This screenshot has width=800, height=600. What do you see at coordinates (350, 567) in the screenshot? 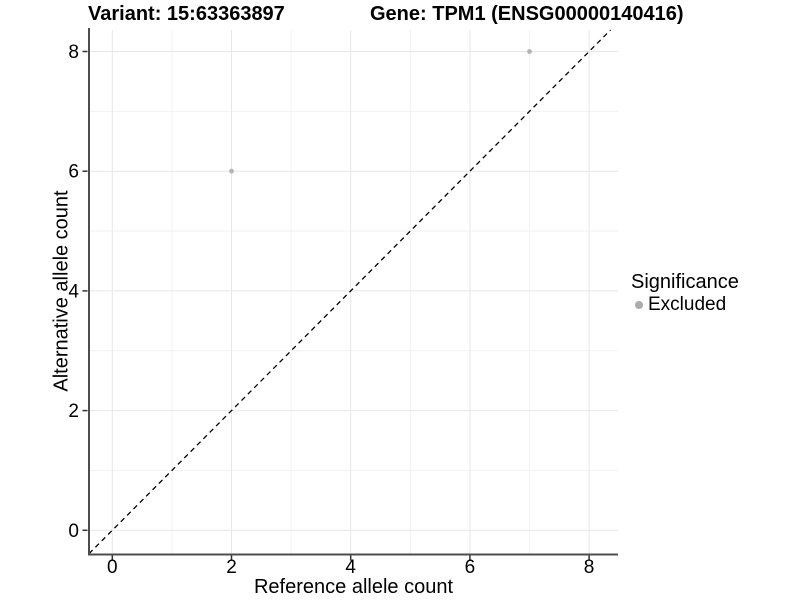
I see `x-tick-label: 4` at bounding box center [350, 567].